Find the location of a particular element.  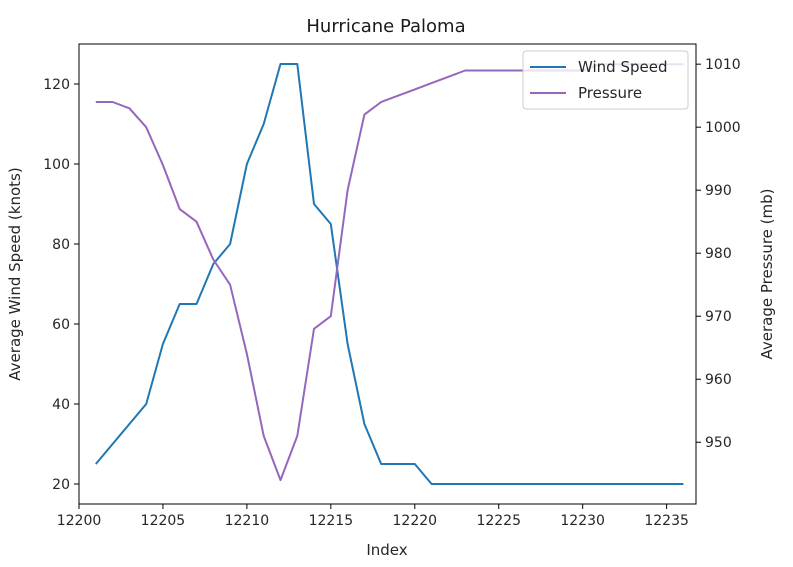

x-tick-label: 12235 is located at coordinates (666, 521).